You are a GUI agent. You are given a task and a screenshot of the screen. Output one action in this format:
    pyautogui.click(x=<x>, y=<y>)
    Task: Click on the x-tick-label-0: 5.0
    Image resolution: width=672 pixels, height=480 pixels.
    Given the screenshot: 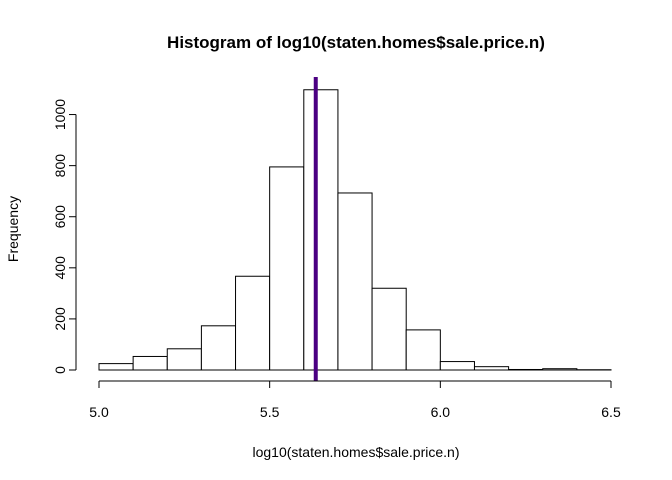 What is the action you would take?
    pyautogui.click(x=99, y=412)
    